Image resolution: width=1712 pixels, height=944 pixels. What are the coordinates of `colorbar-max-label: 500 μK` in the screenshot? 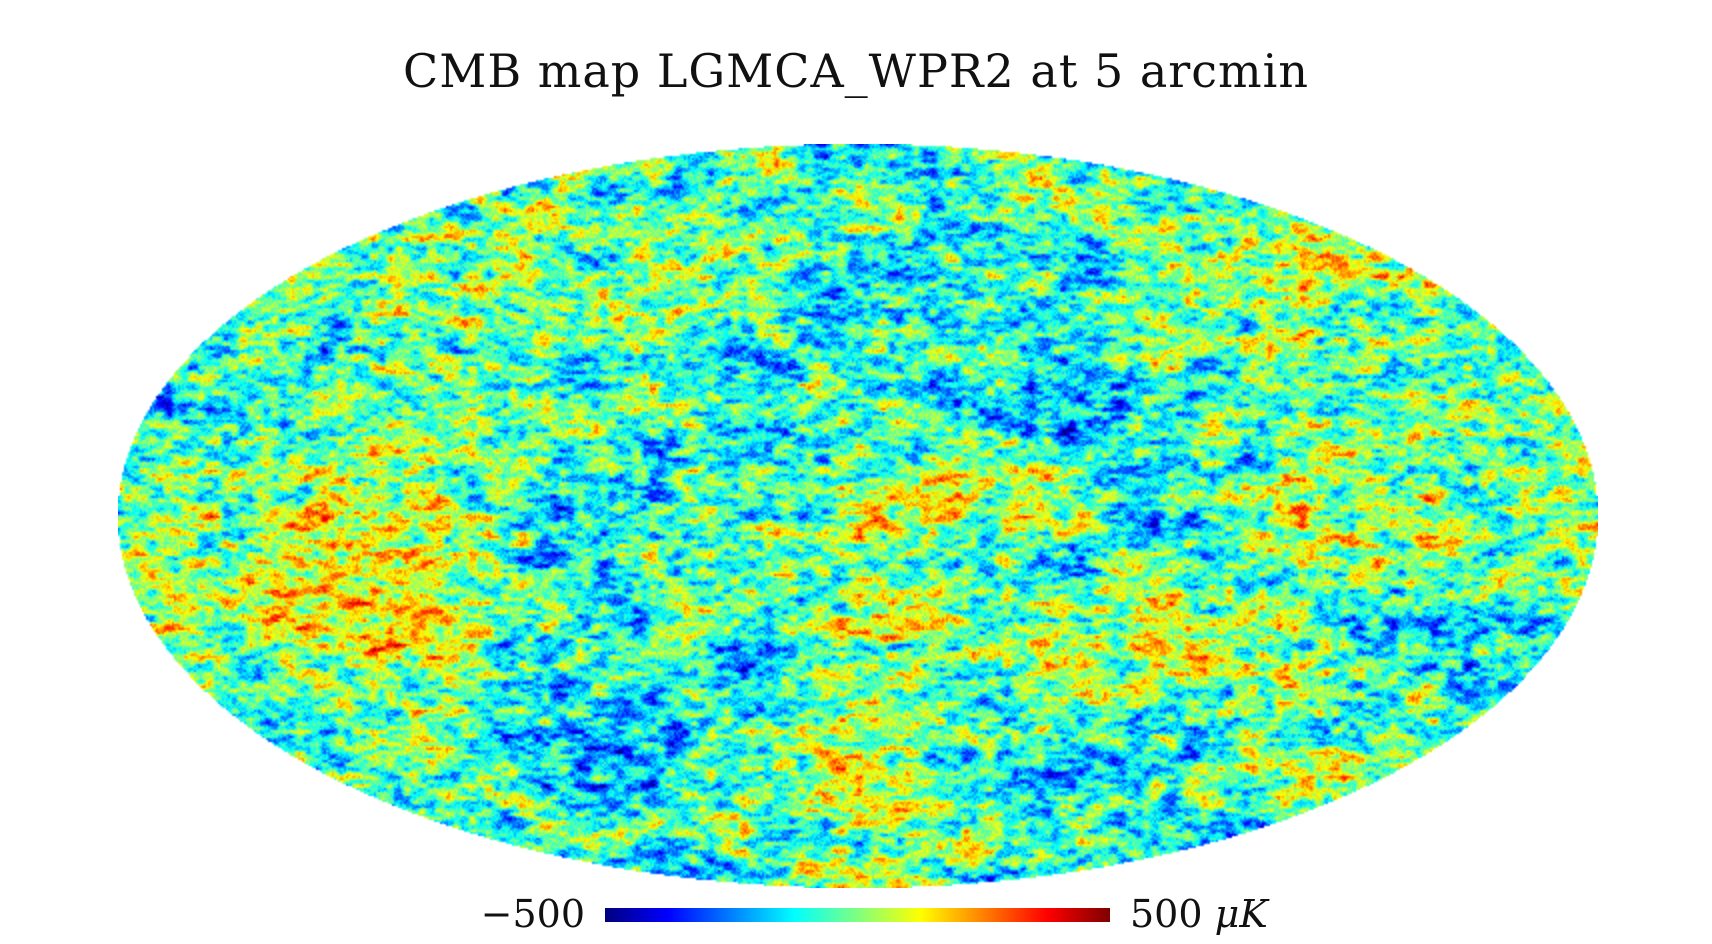 It's located at (1199, 914).